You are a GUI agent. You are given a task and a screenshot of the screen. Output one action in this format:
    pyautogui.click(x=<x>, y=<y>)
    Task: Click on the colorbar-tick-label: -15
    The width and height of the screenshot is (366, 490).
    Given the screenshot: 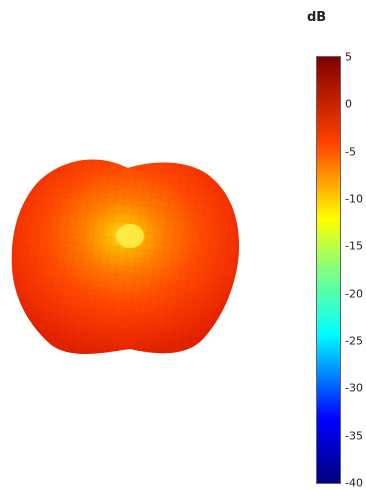 What is the action you would take?
    pyautogui.click(x=354, y=246)
    